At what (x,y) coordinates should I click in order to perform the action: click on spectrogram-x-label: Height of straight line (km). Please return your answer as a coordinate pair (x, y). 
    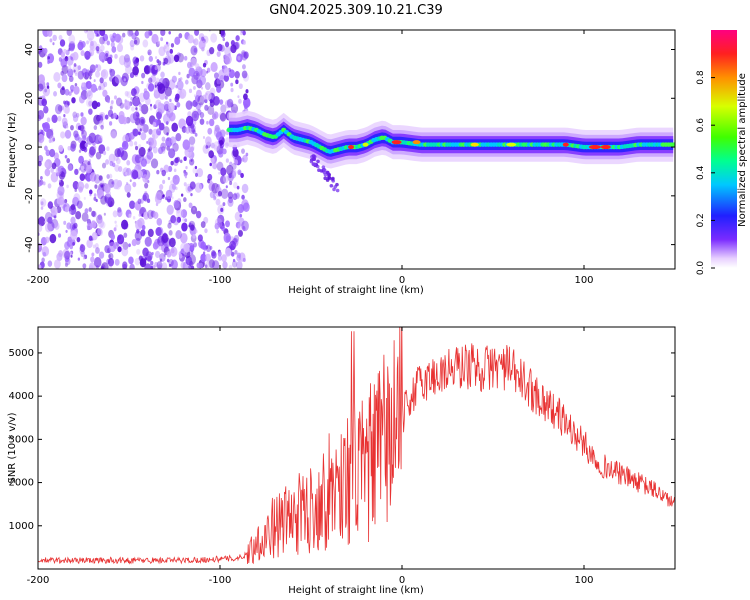
    Looking at the image, I should click on (356, 290).